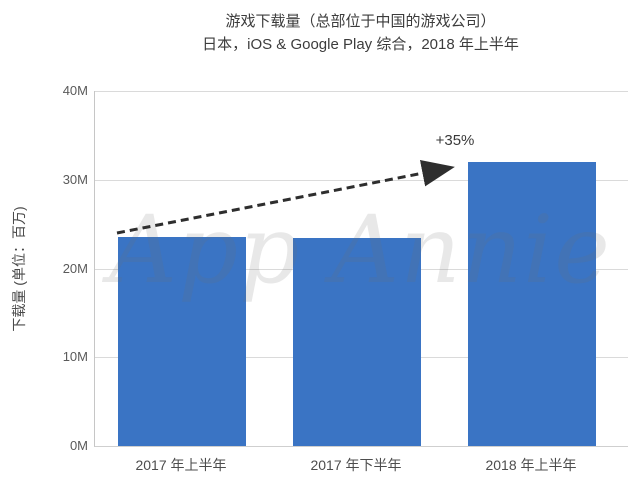 Image resolution: width=640 pixels, height=493 pixels. Describe the element at coordinates (75, 268) in the screenshot. I see `y-tick-label: 20M` at that location.